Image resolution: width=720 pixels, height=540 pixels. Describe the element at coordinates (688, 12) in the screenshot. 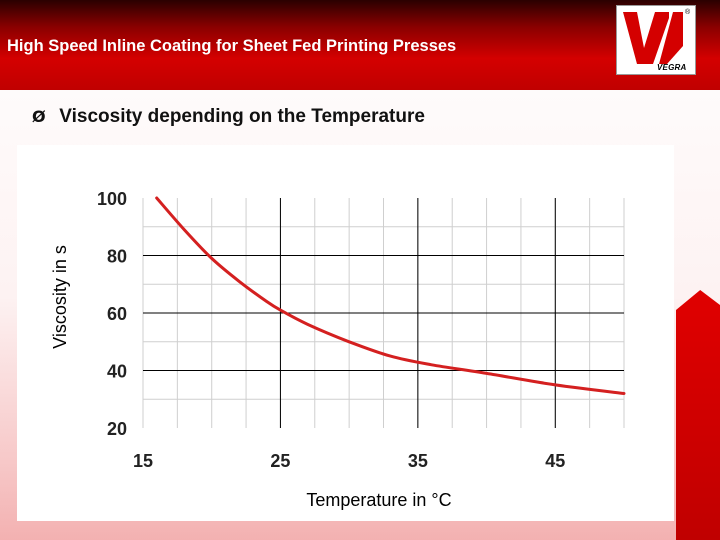

I see `registered-mark: ®` at that location.